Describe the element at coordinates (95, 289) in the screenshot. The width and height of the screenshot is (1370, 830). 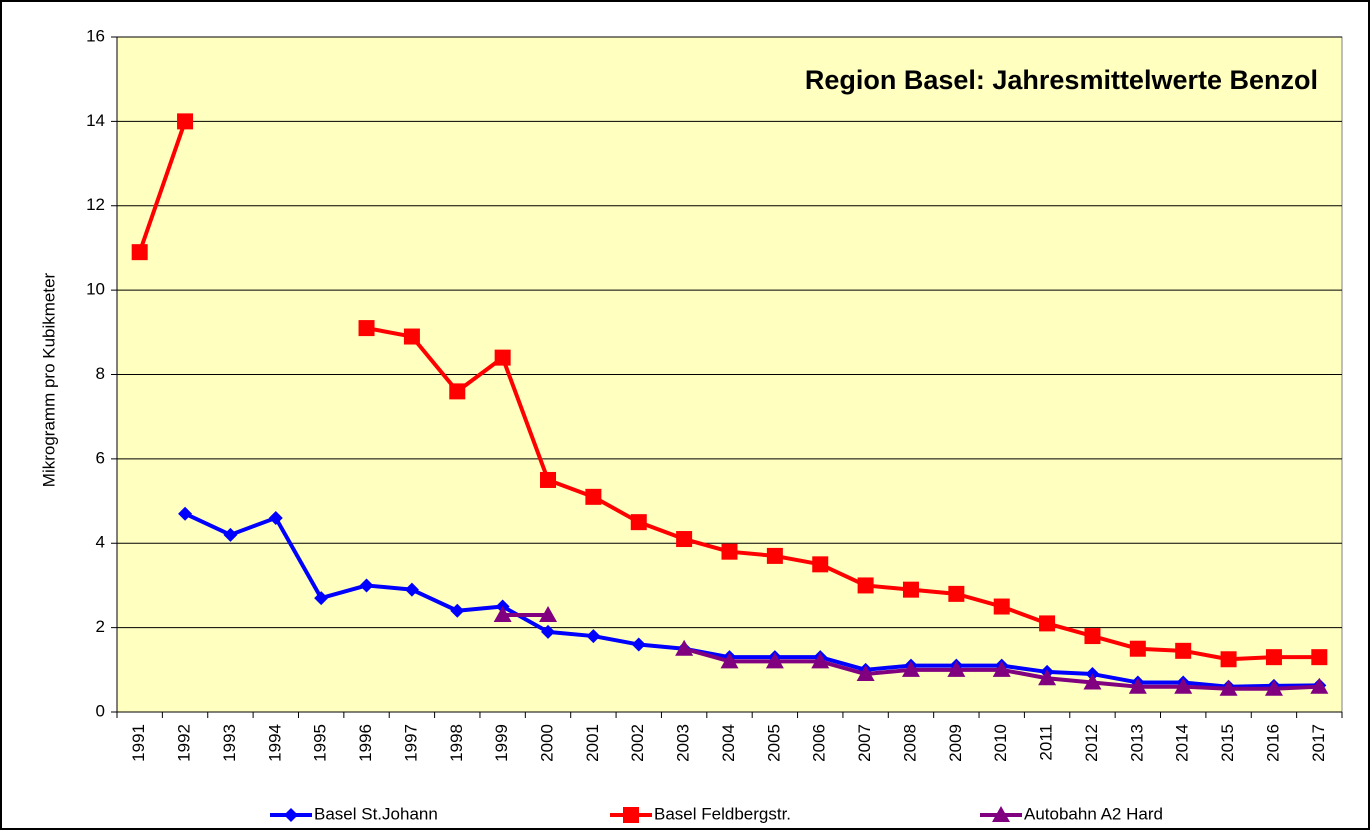
I see `y-tick-label: 10` at that location.